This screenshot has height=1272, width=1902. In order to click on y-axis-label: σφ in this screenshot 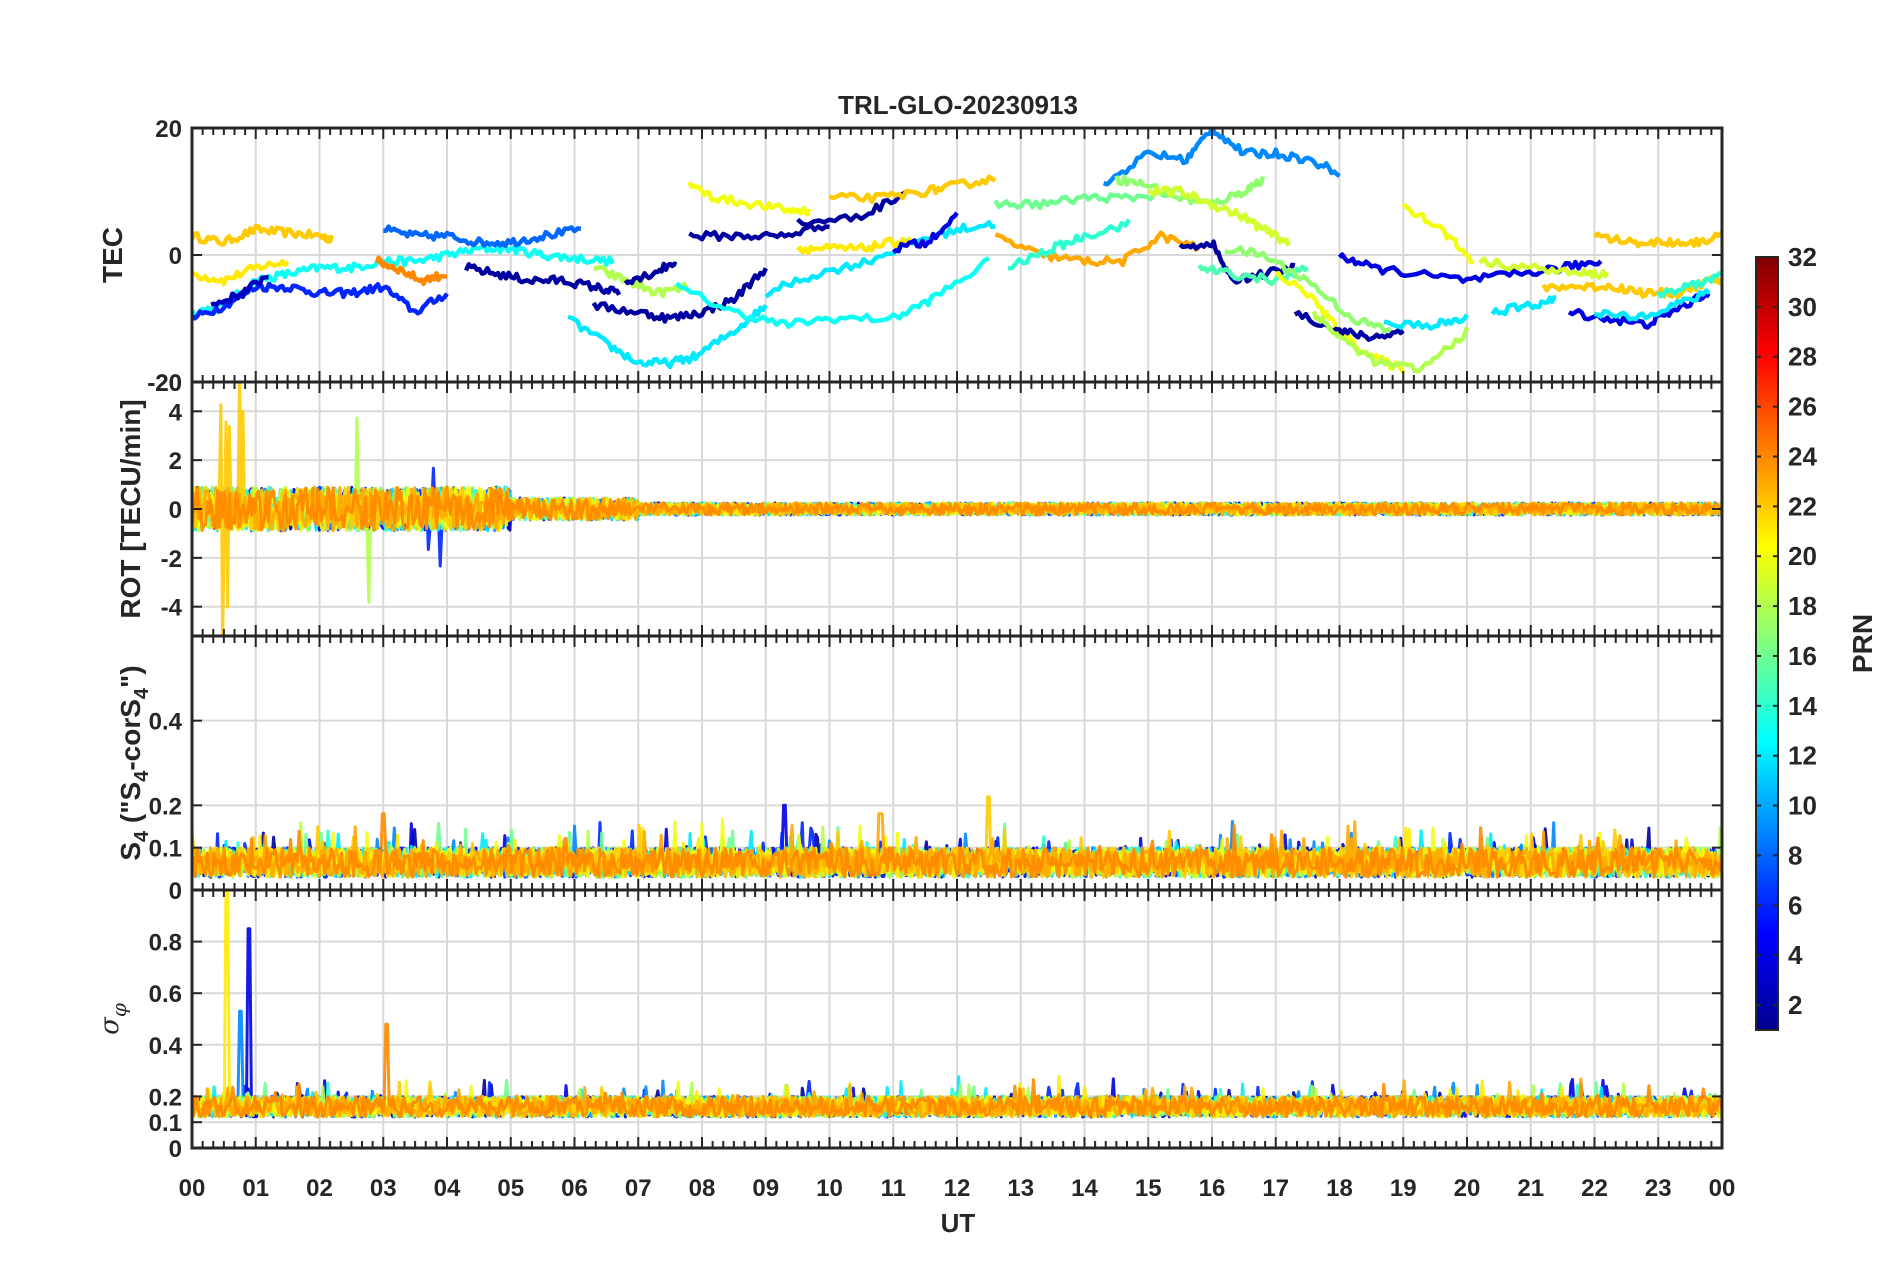, I will do `click(113, 1019)`.